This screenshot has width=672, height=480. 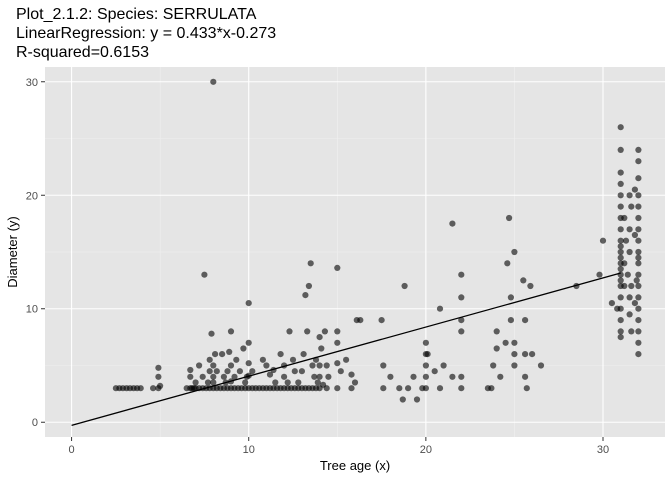 I want to click on y-tick-label: 20, so click(x=32, y=196).